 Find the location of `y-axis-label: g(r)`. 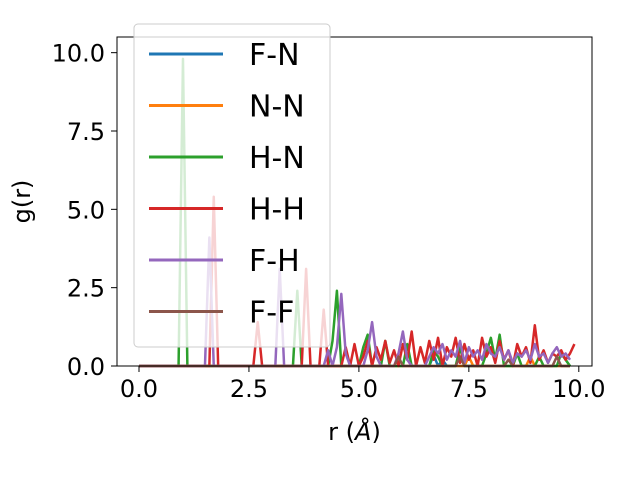

y-axis-label: g(r) is located at coordinates (22, 202).